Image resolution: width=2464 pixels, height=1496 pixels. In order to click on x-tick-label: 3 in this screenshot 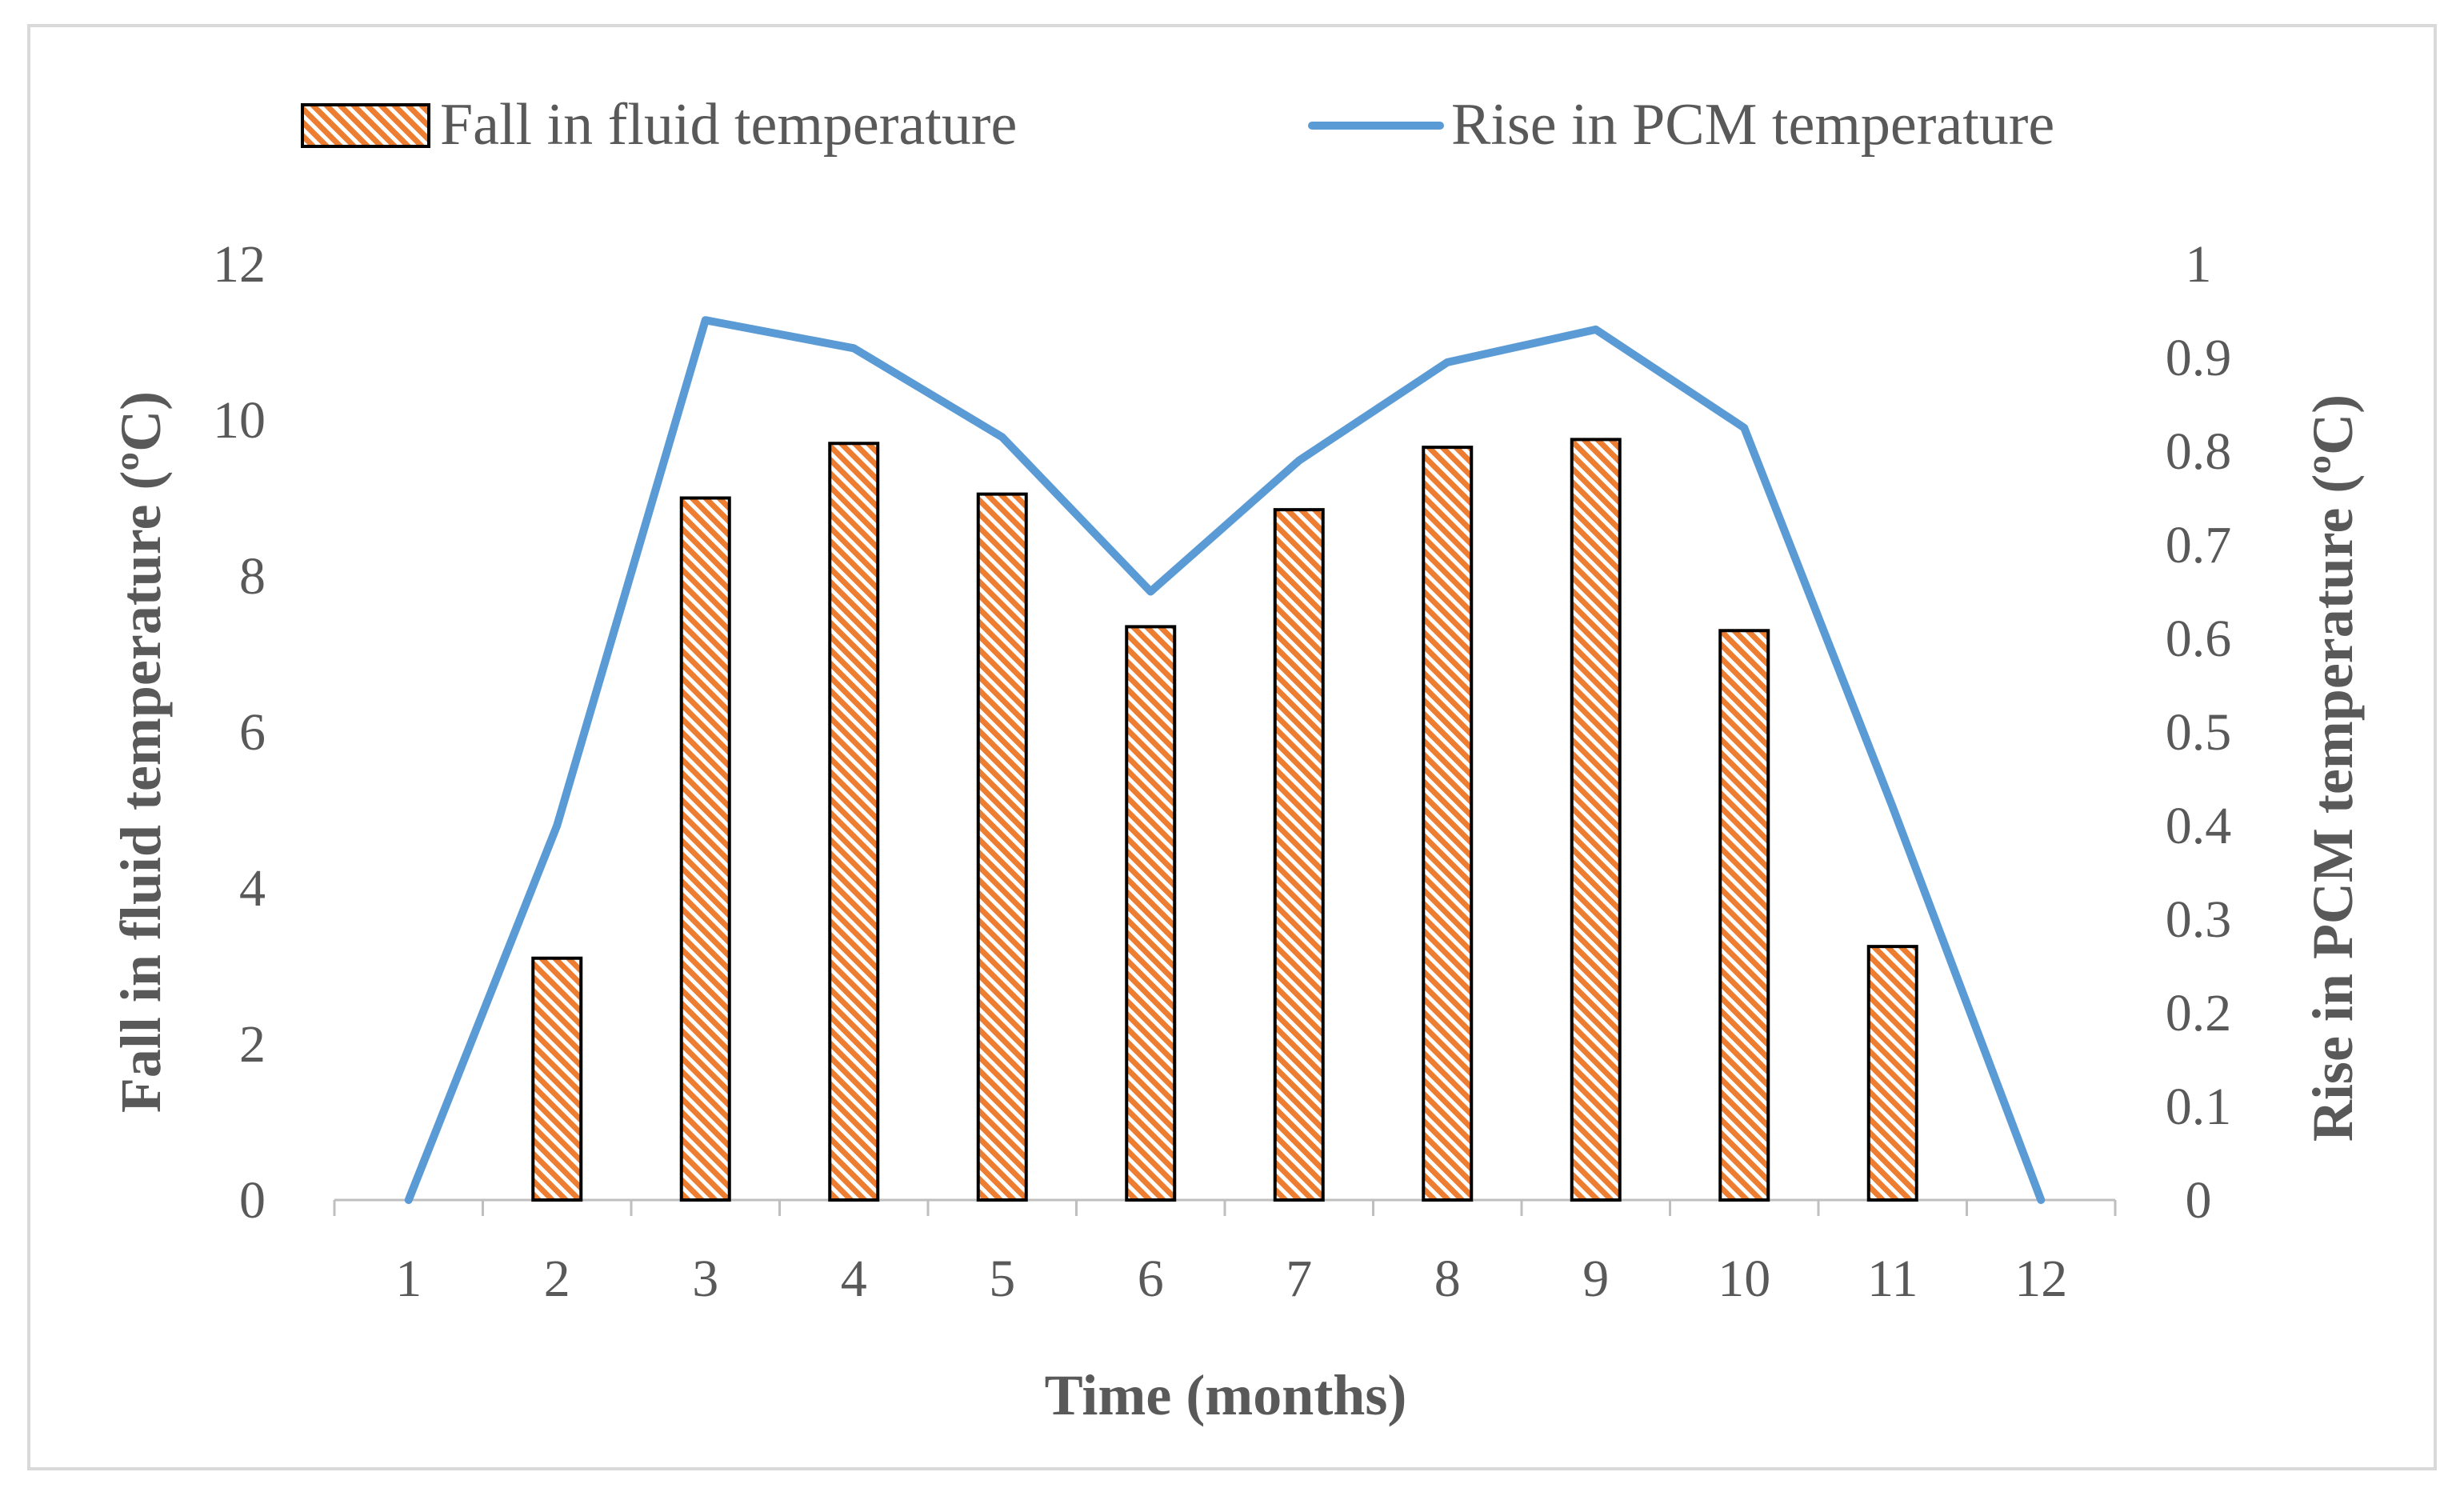, I will do `click(705, 1279)`.